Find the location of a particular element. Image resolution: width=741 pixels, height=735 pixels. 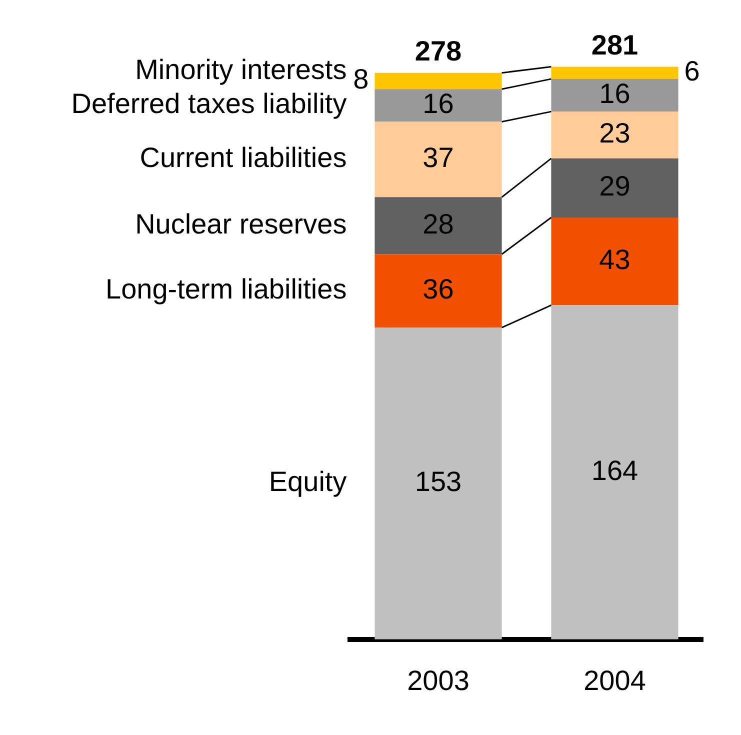

data-label: 43 is located at coordinates (614, 260).